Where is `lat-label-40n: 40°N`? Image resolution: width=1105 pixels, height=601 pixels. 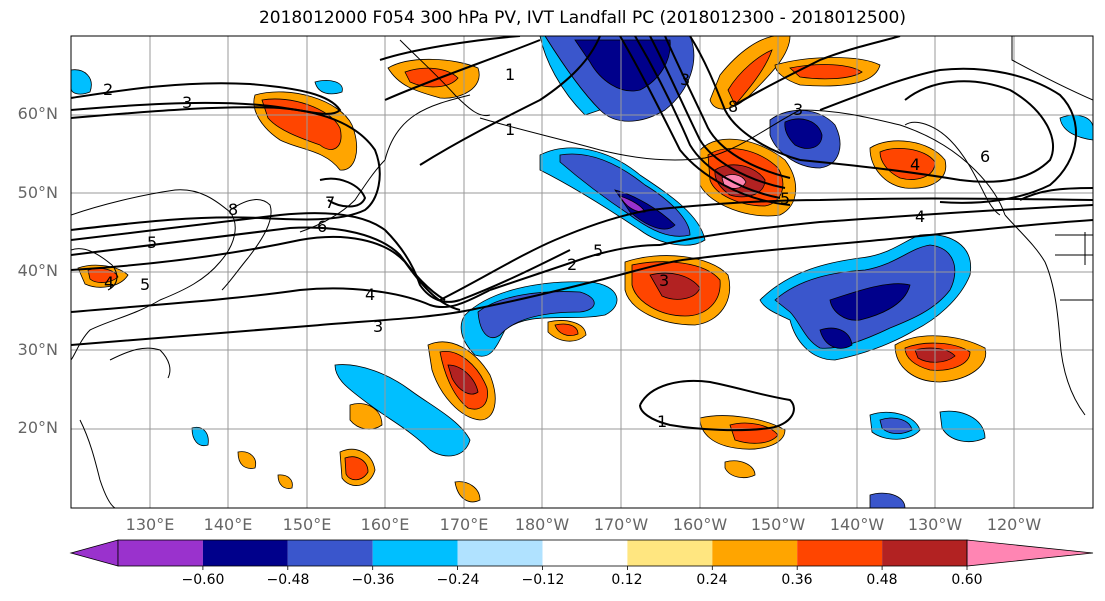
lat-label-40n: 40°N is located at coordinates (37, 270).